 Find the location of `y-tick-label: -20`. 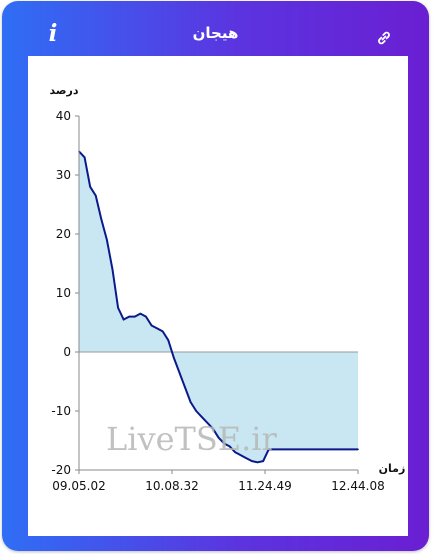

y-tick-label: -20 is located at coordinates (61, 470).